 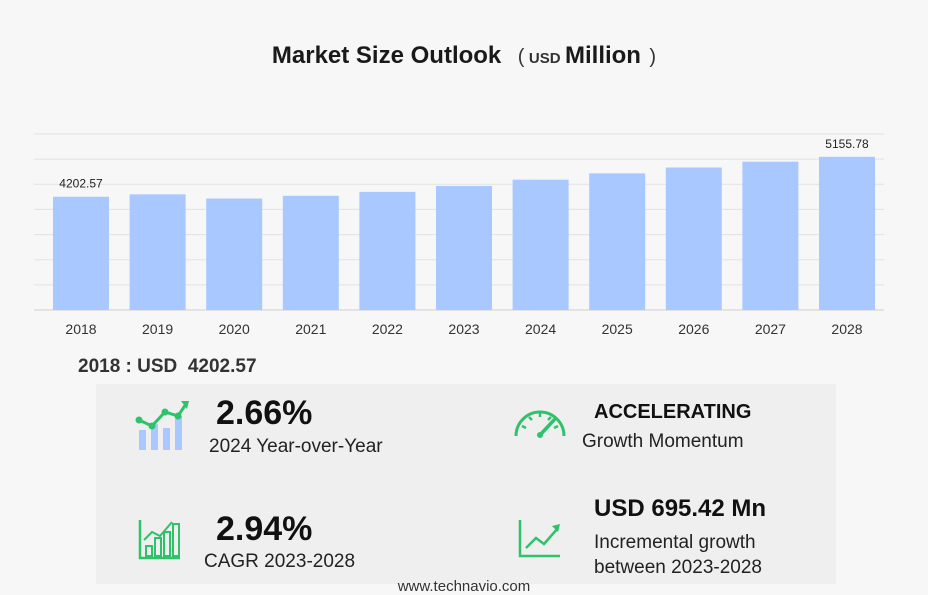 What do you see at coordinates (847, 144) in the screenshot?
I see `data-label: 5155.78` at bounding box center [847, 144].